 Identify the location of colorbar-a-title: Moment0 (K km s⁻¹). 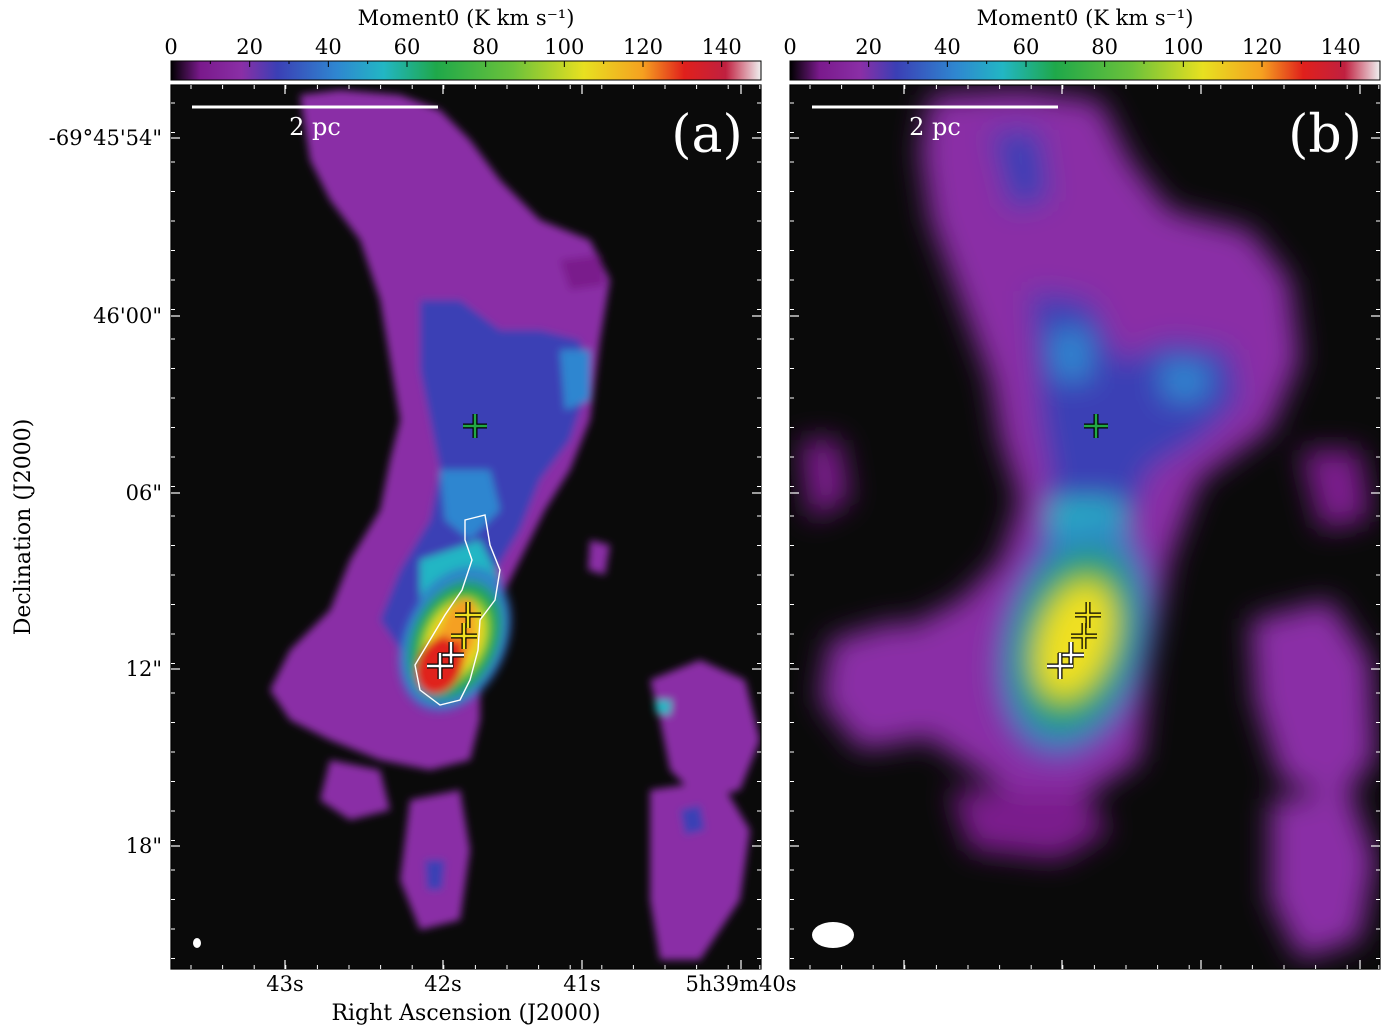
(466, 18).